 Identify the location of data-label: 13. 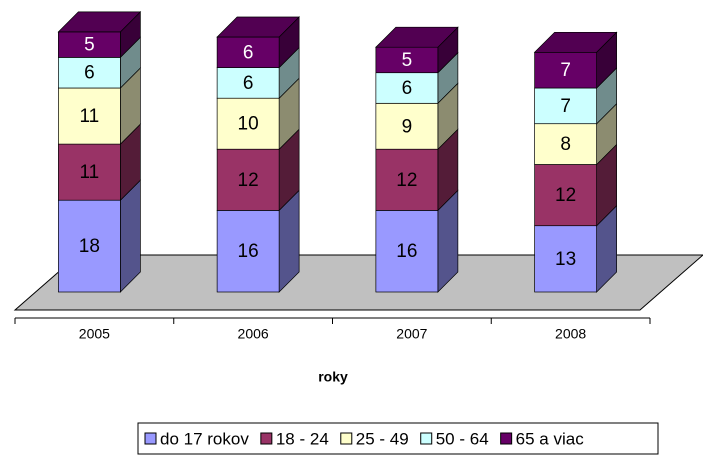
(565, 259).